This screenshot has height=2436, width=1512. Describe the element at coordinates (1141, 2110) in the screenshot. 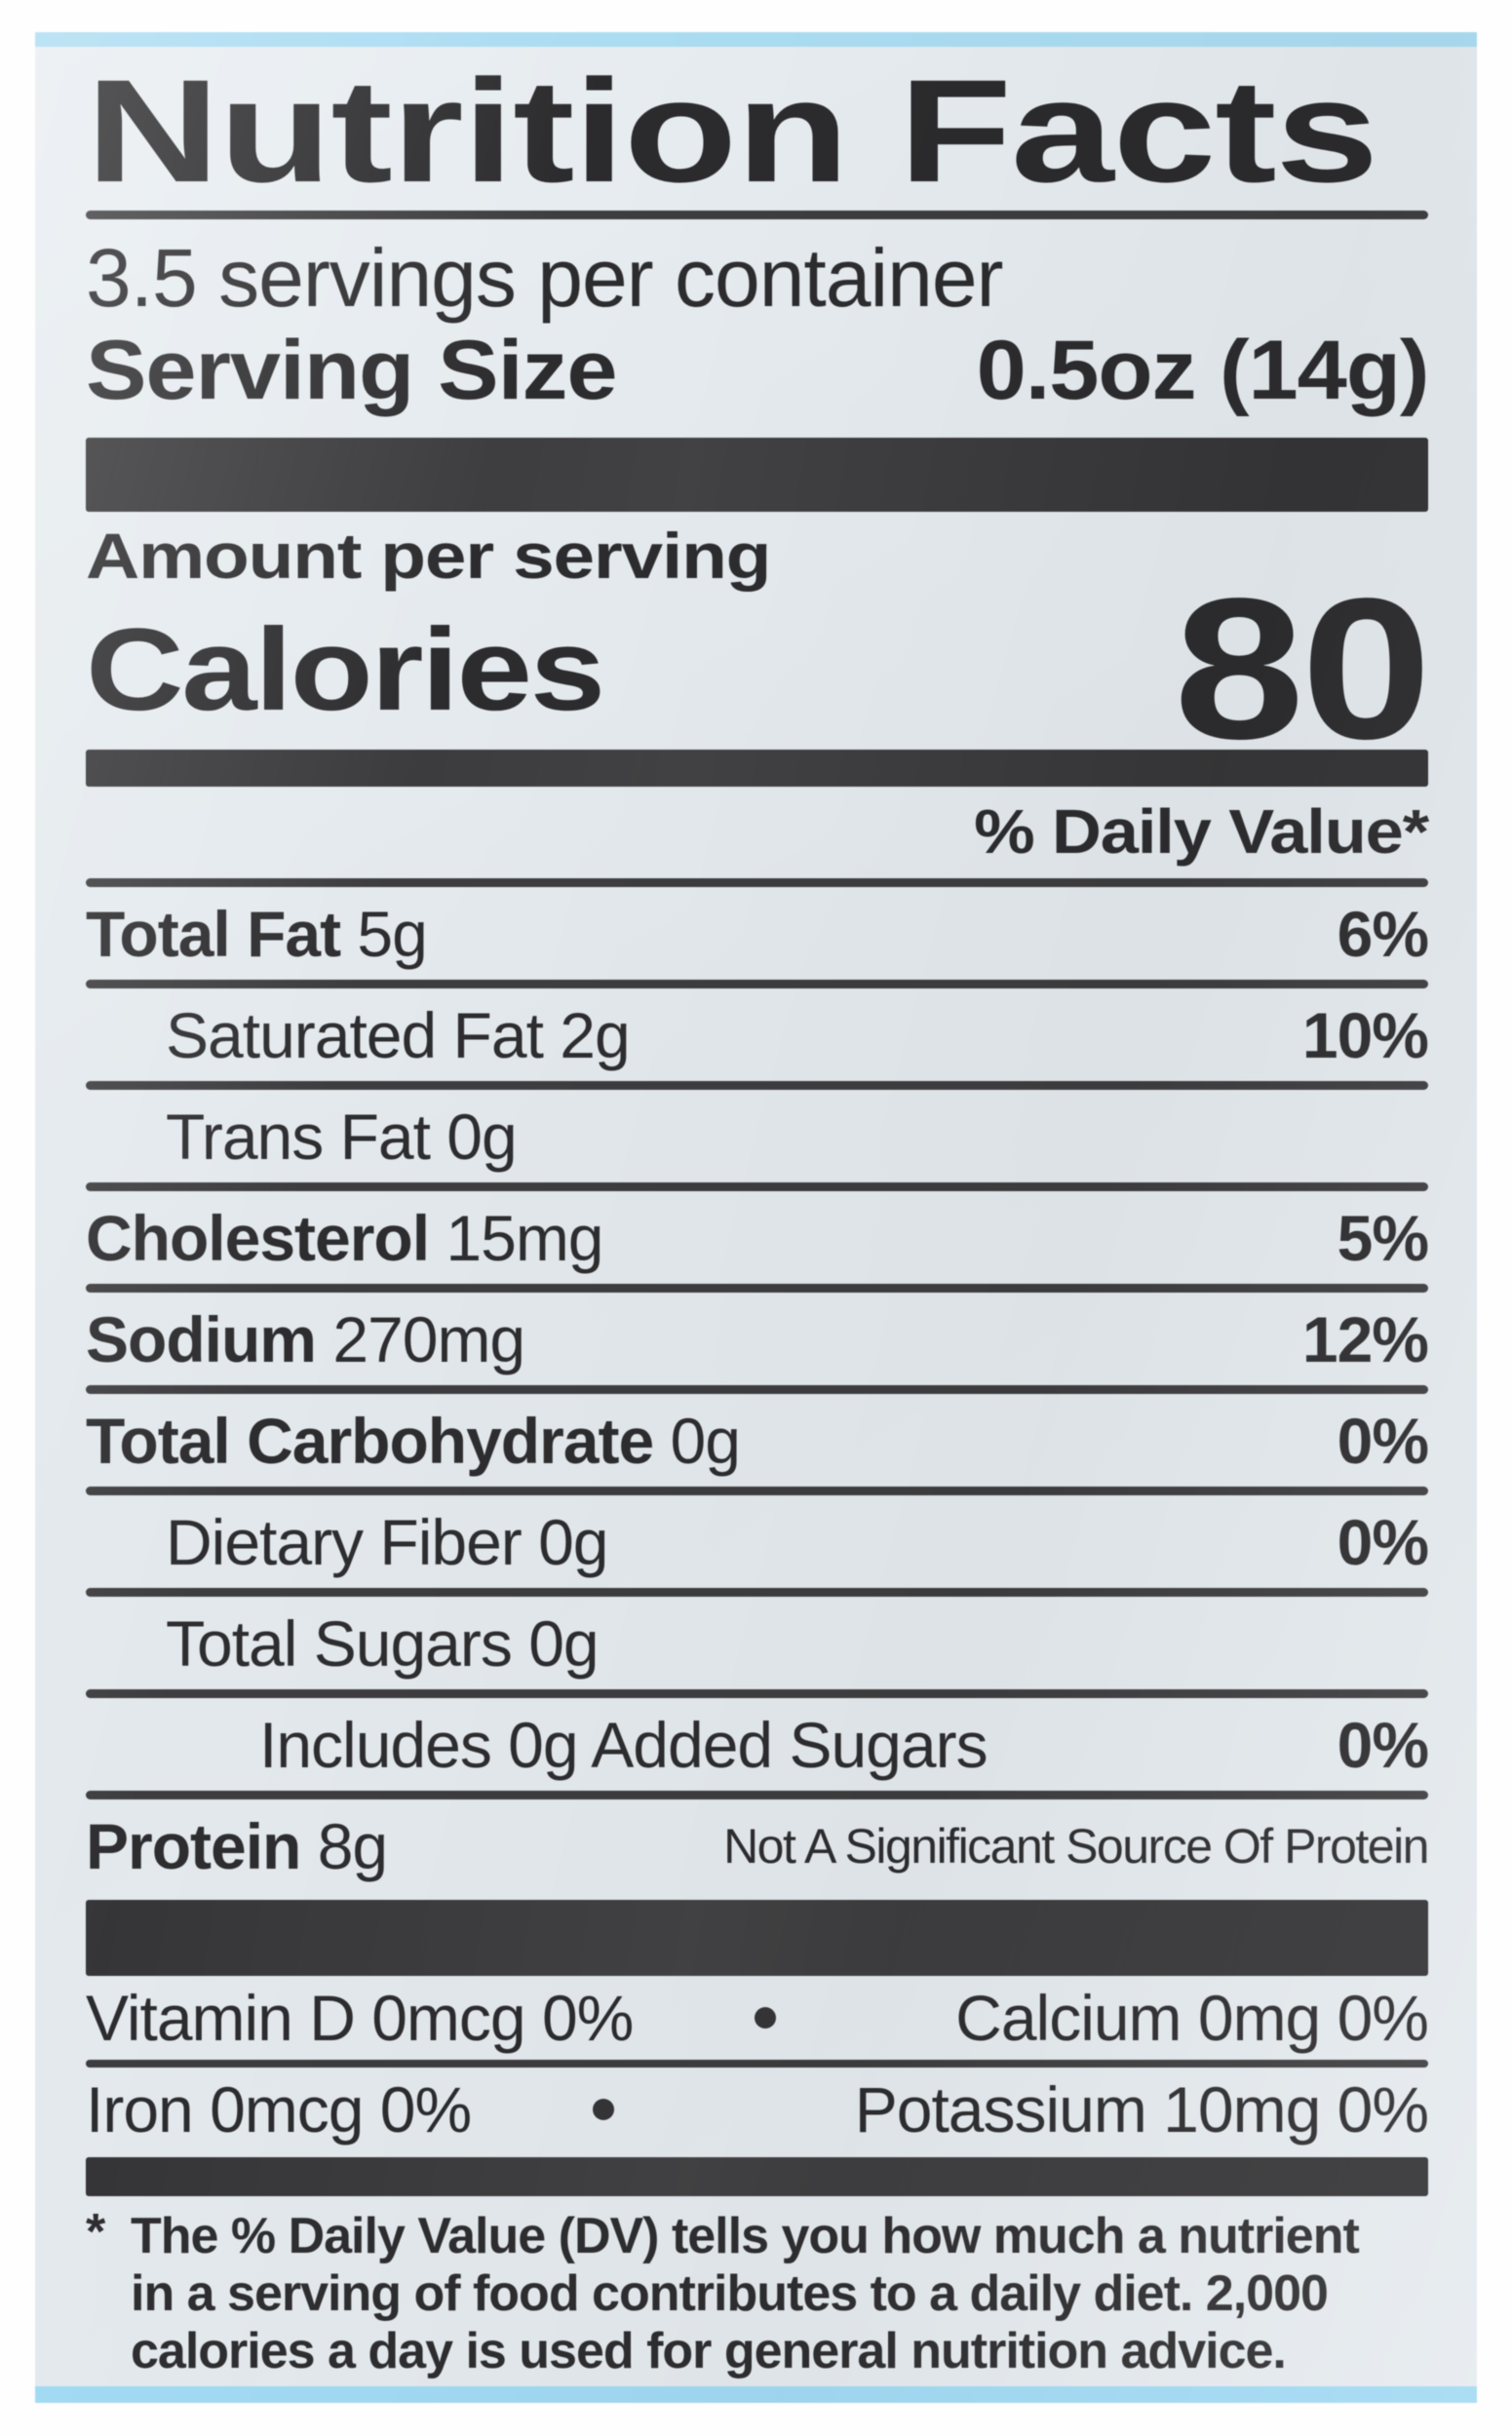

I see `micronutrient-right: Potassium 10mg 0%` at that location.